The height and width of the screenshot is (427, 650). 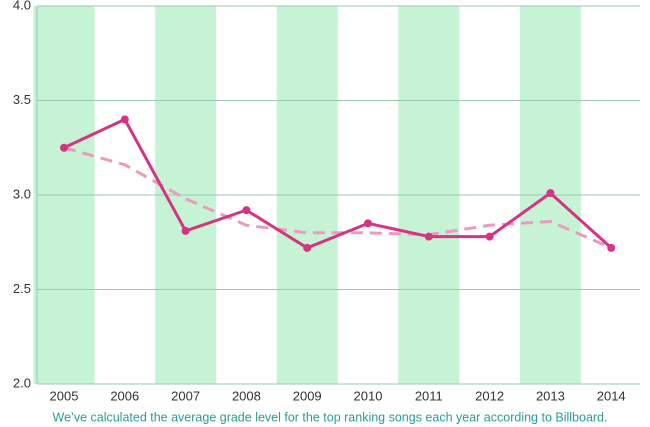 I want to click on x-tick-label: 2005, so click(x=64, y=395).